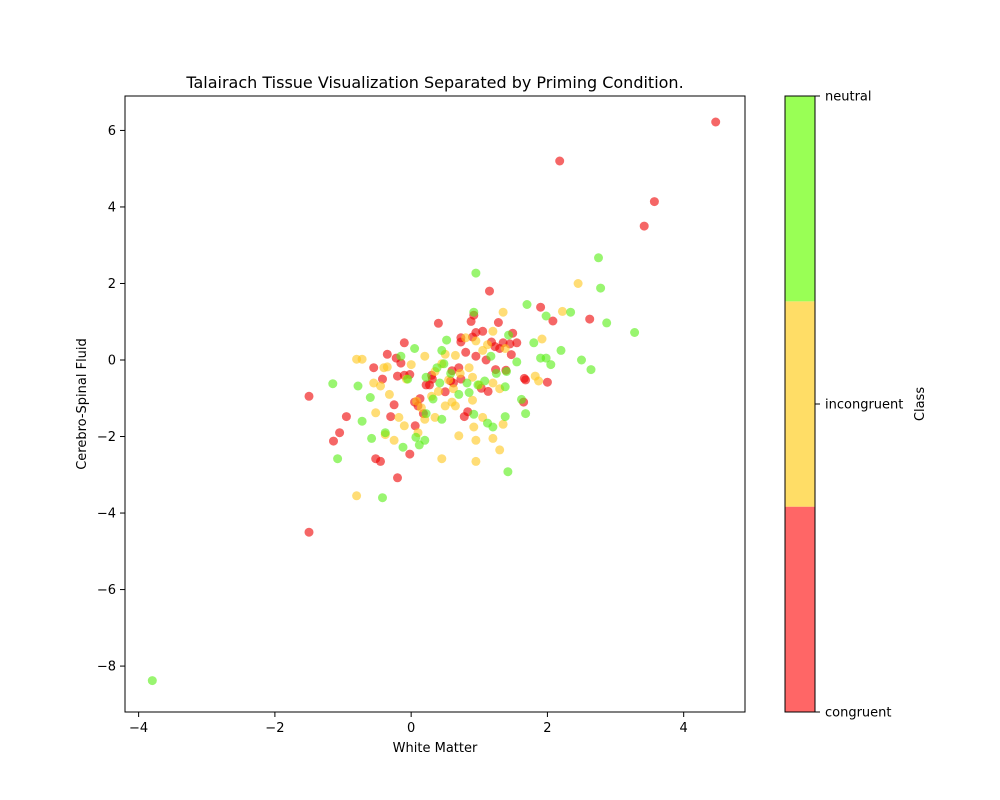  What do you see at coordinates (800, 609) in the screenshot?
I see `colorbar-segment-congruent` at bounding box center [800, 609].